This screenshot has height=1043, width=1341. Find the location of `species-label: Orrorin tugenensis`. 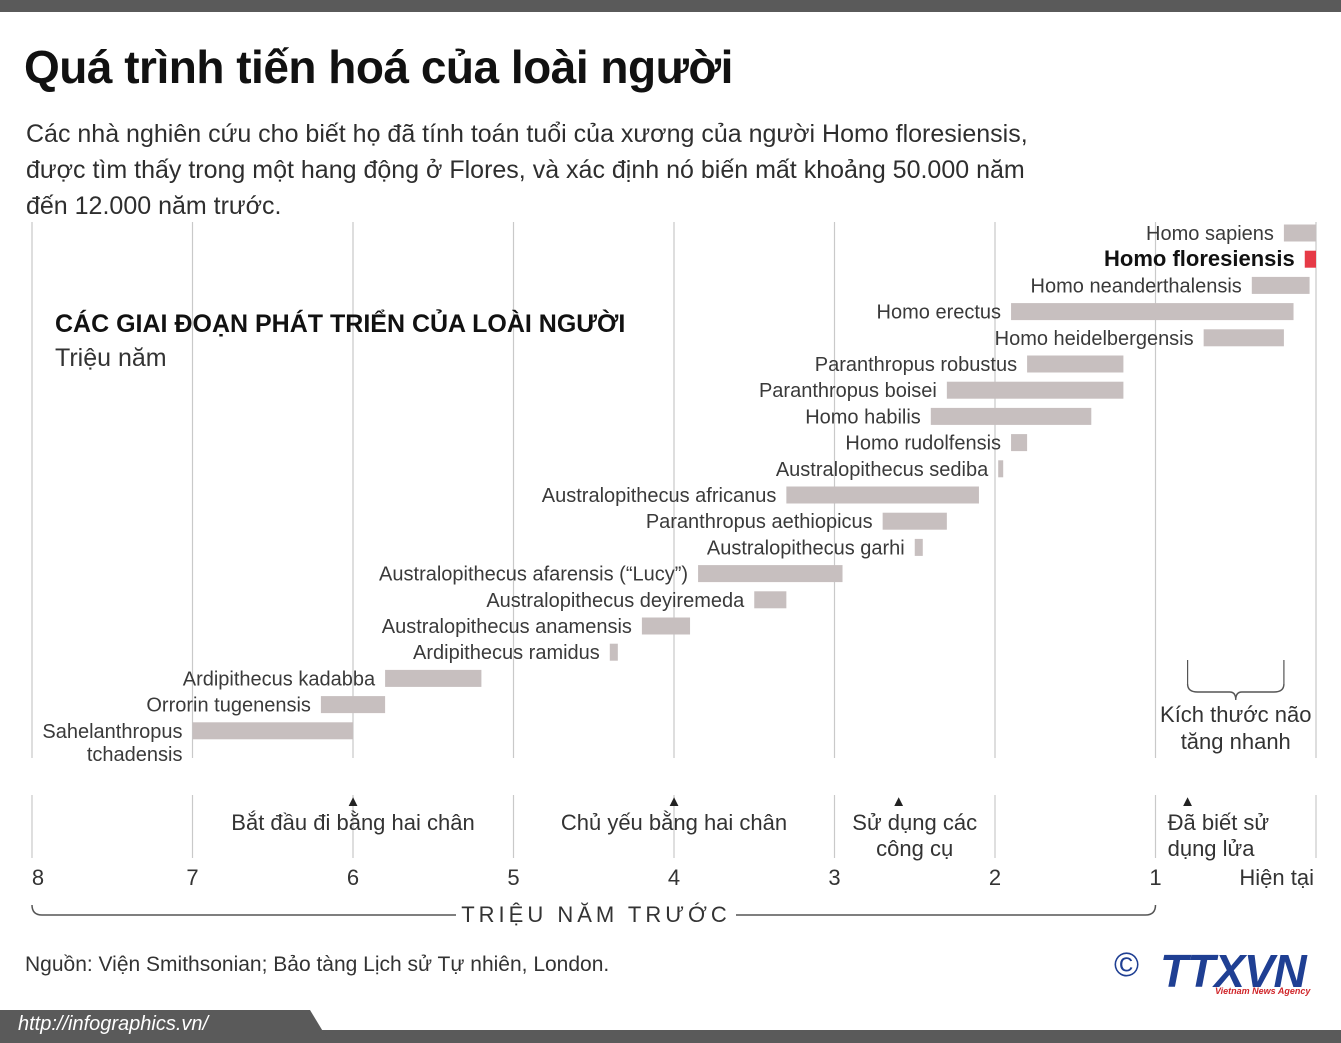

species-label: Orrorin tugenensis is located at coordinates (228, 706).